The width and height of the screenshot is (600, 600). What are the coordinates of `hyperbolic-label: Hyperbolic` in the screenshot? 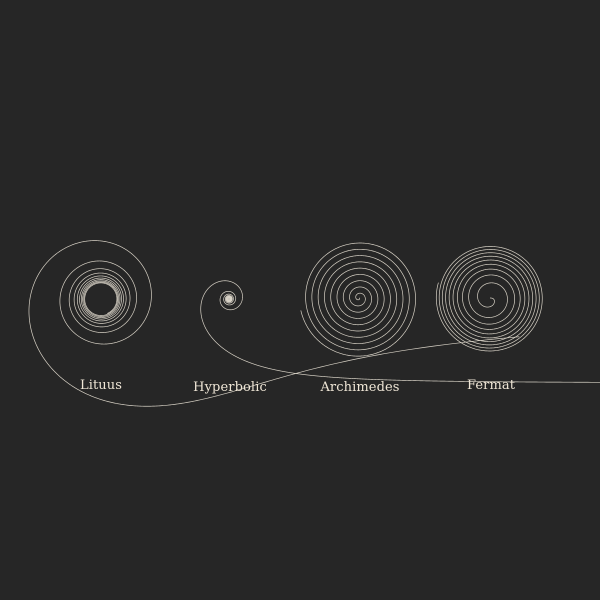 It's located at (230, 387).